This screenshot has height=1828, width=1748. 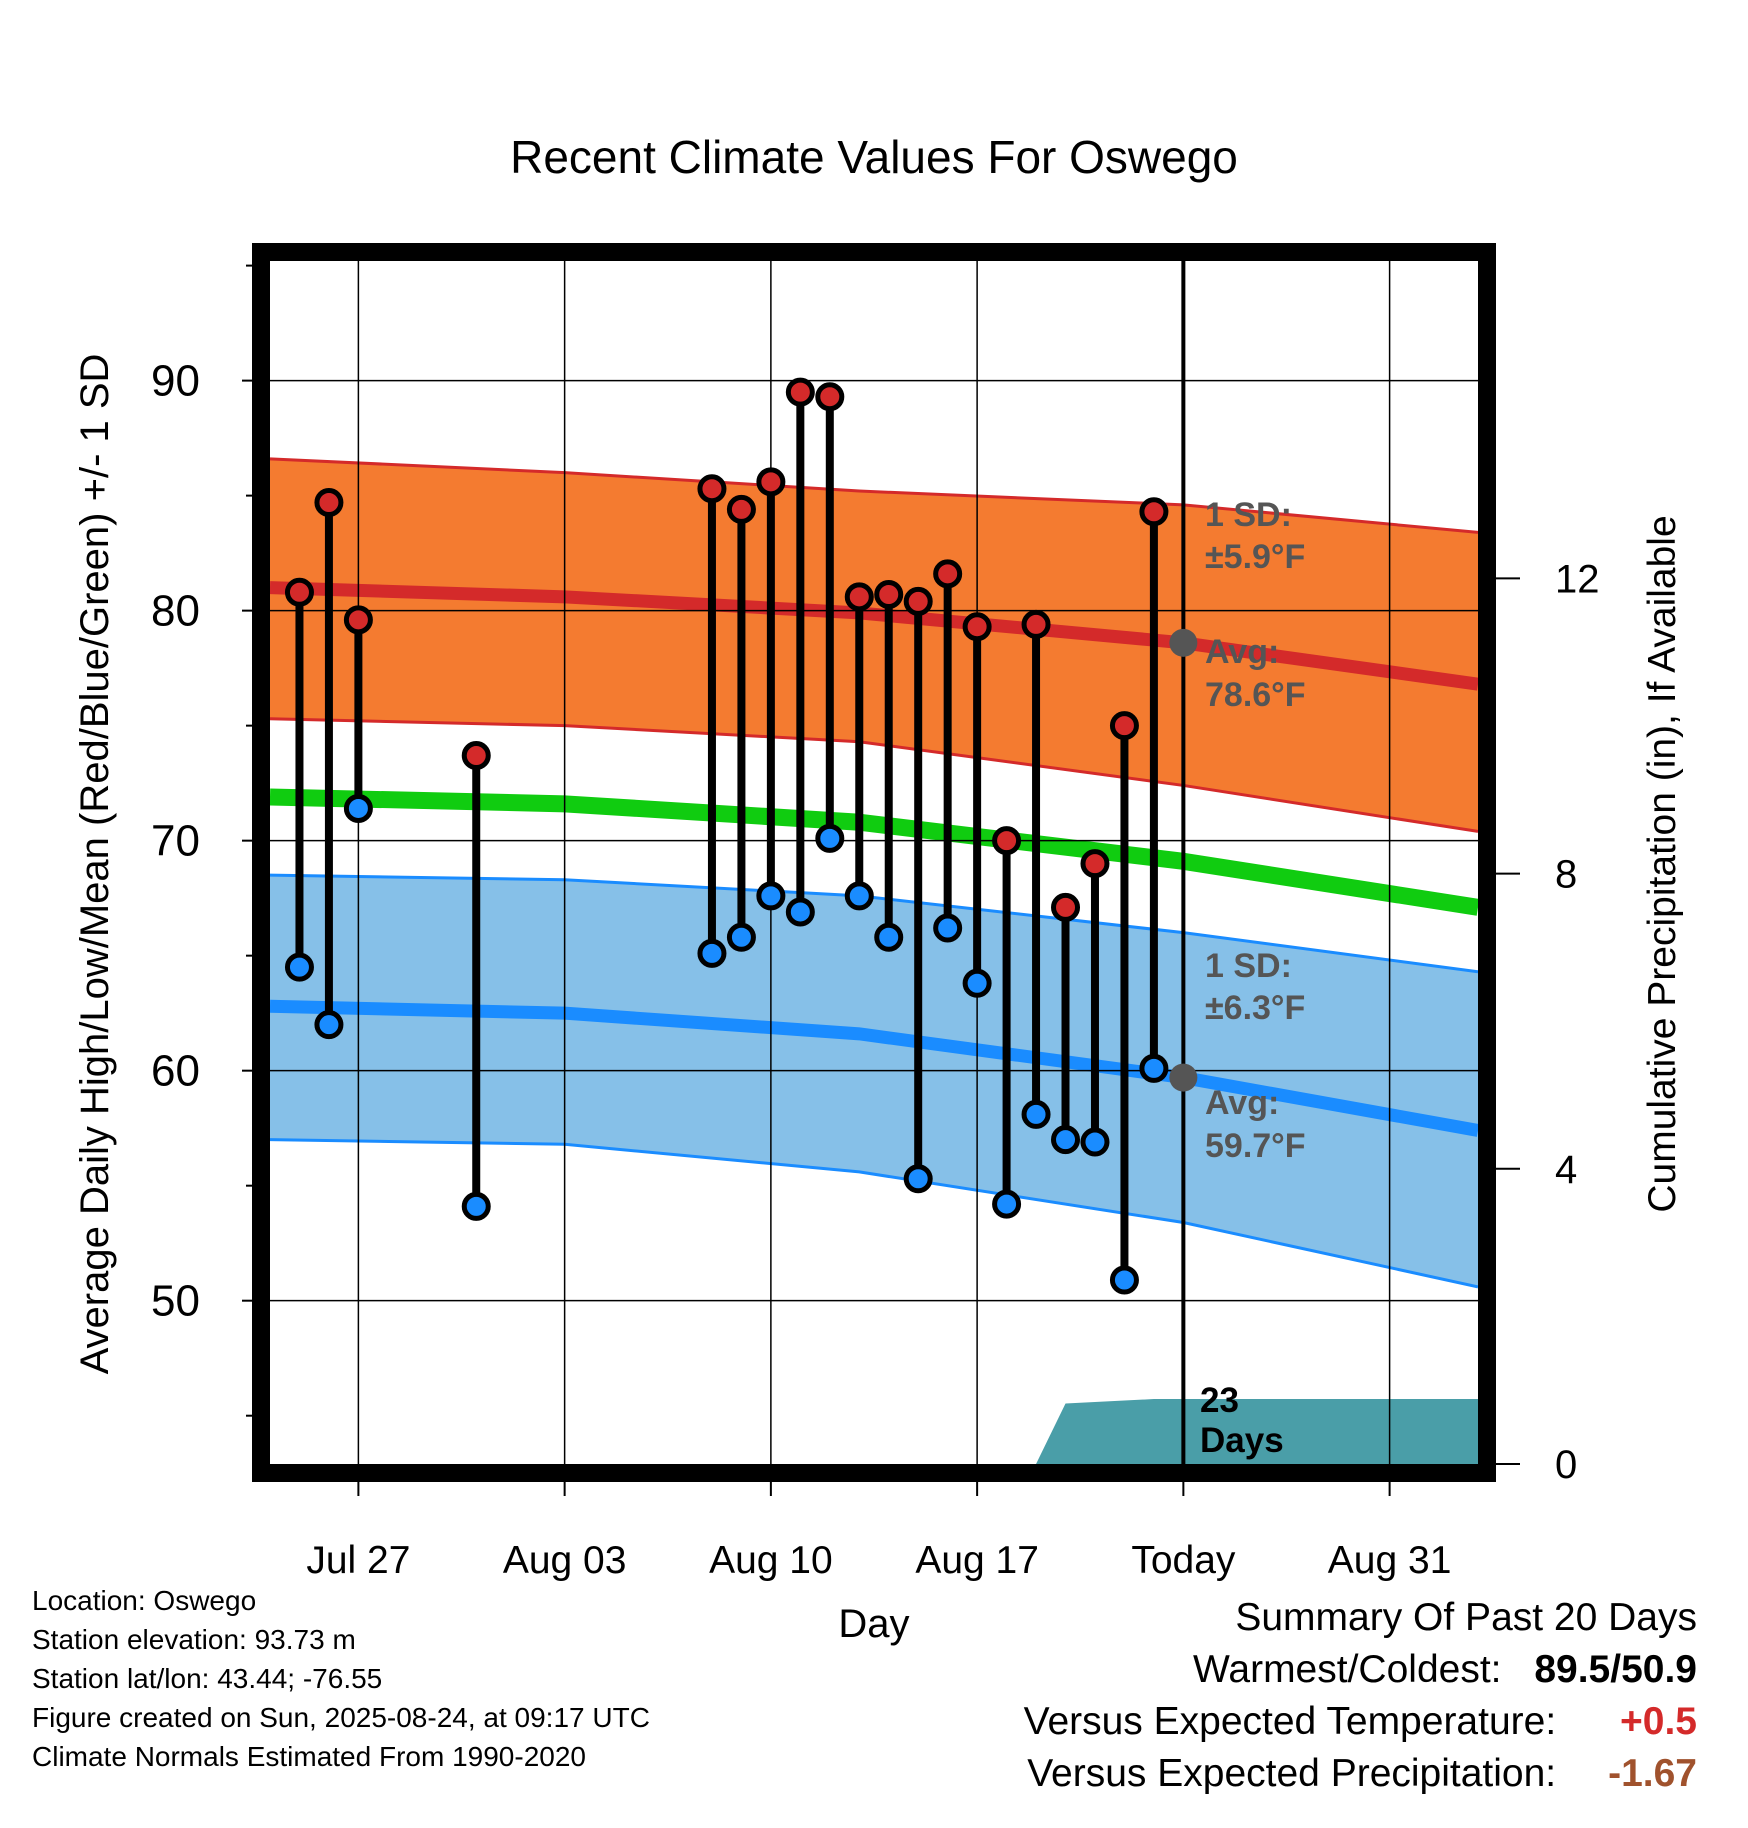 I want to click on warmest-value: 89.5/50.9, so click(x=1615, y=1669).